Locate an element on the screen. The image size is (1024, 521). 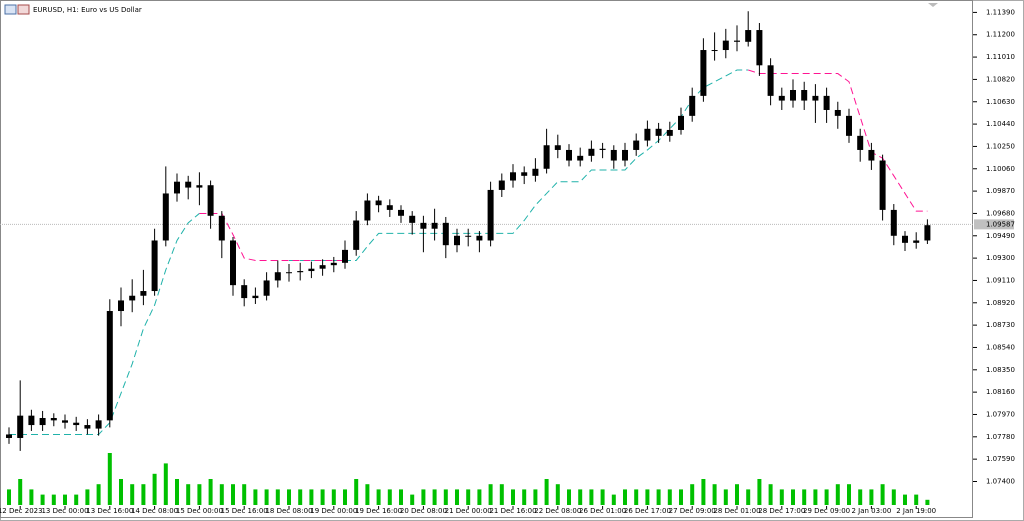
x-tick-label: 12 Dec 2023 is located at coordinates (21, 511).